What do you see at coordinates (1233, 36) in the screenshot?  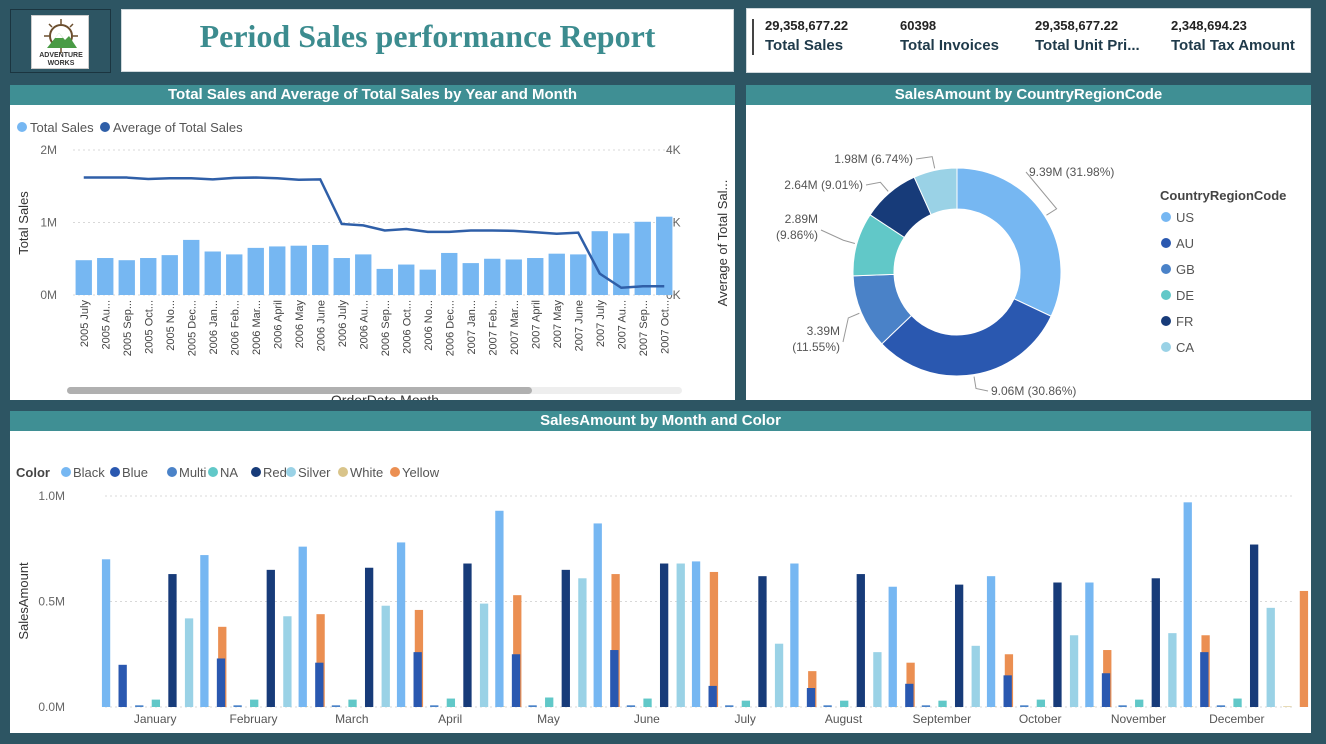 I see `kpi-total-tax-amount: 2,348,694.23 Total Tax Amount` at bounding box center [1233, 36].